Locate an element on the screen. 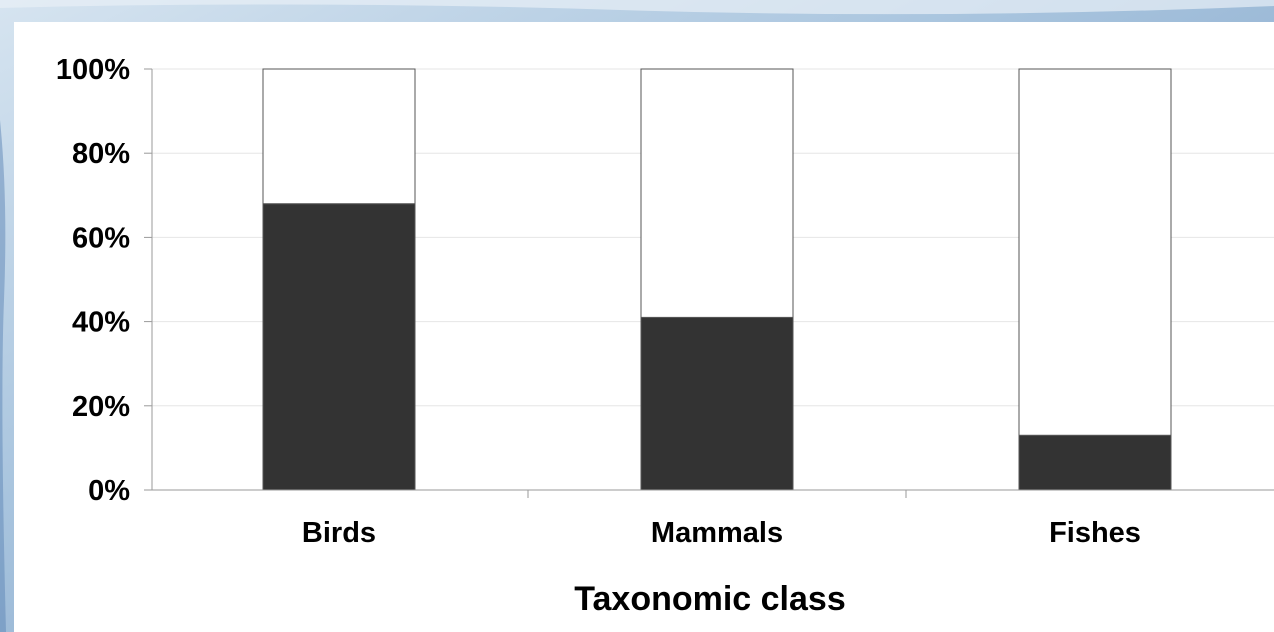  y-tick-label: 20% is located at coordinates (101, 407).